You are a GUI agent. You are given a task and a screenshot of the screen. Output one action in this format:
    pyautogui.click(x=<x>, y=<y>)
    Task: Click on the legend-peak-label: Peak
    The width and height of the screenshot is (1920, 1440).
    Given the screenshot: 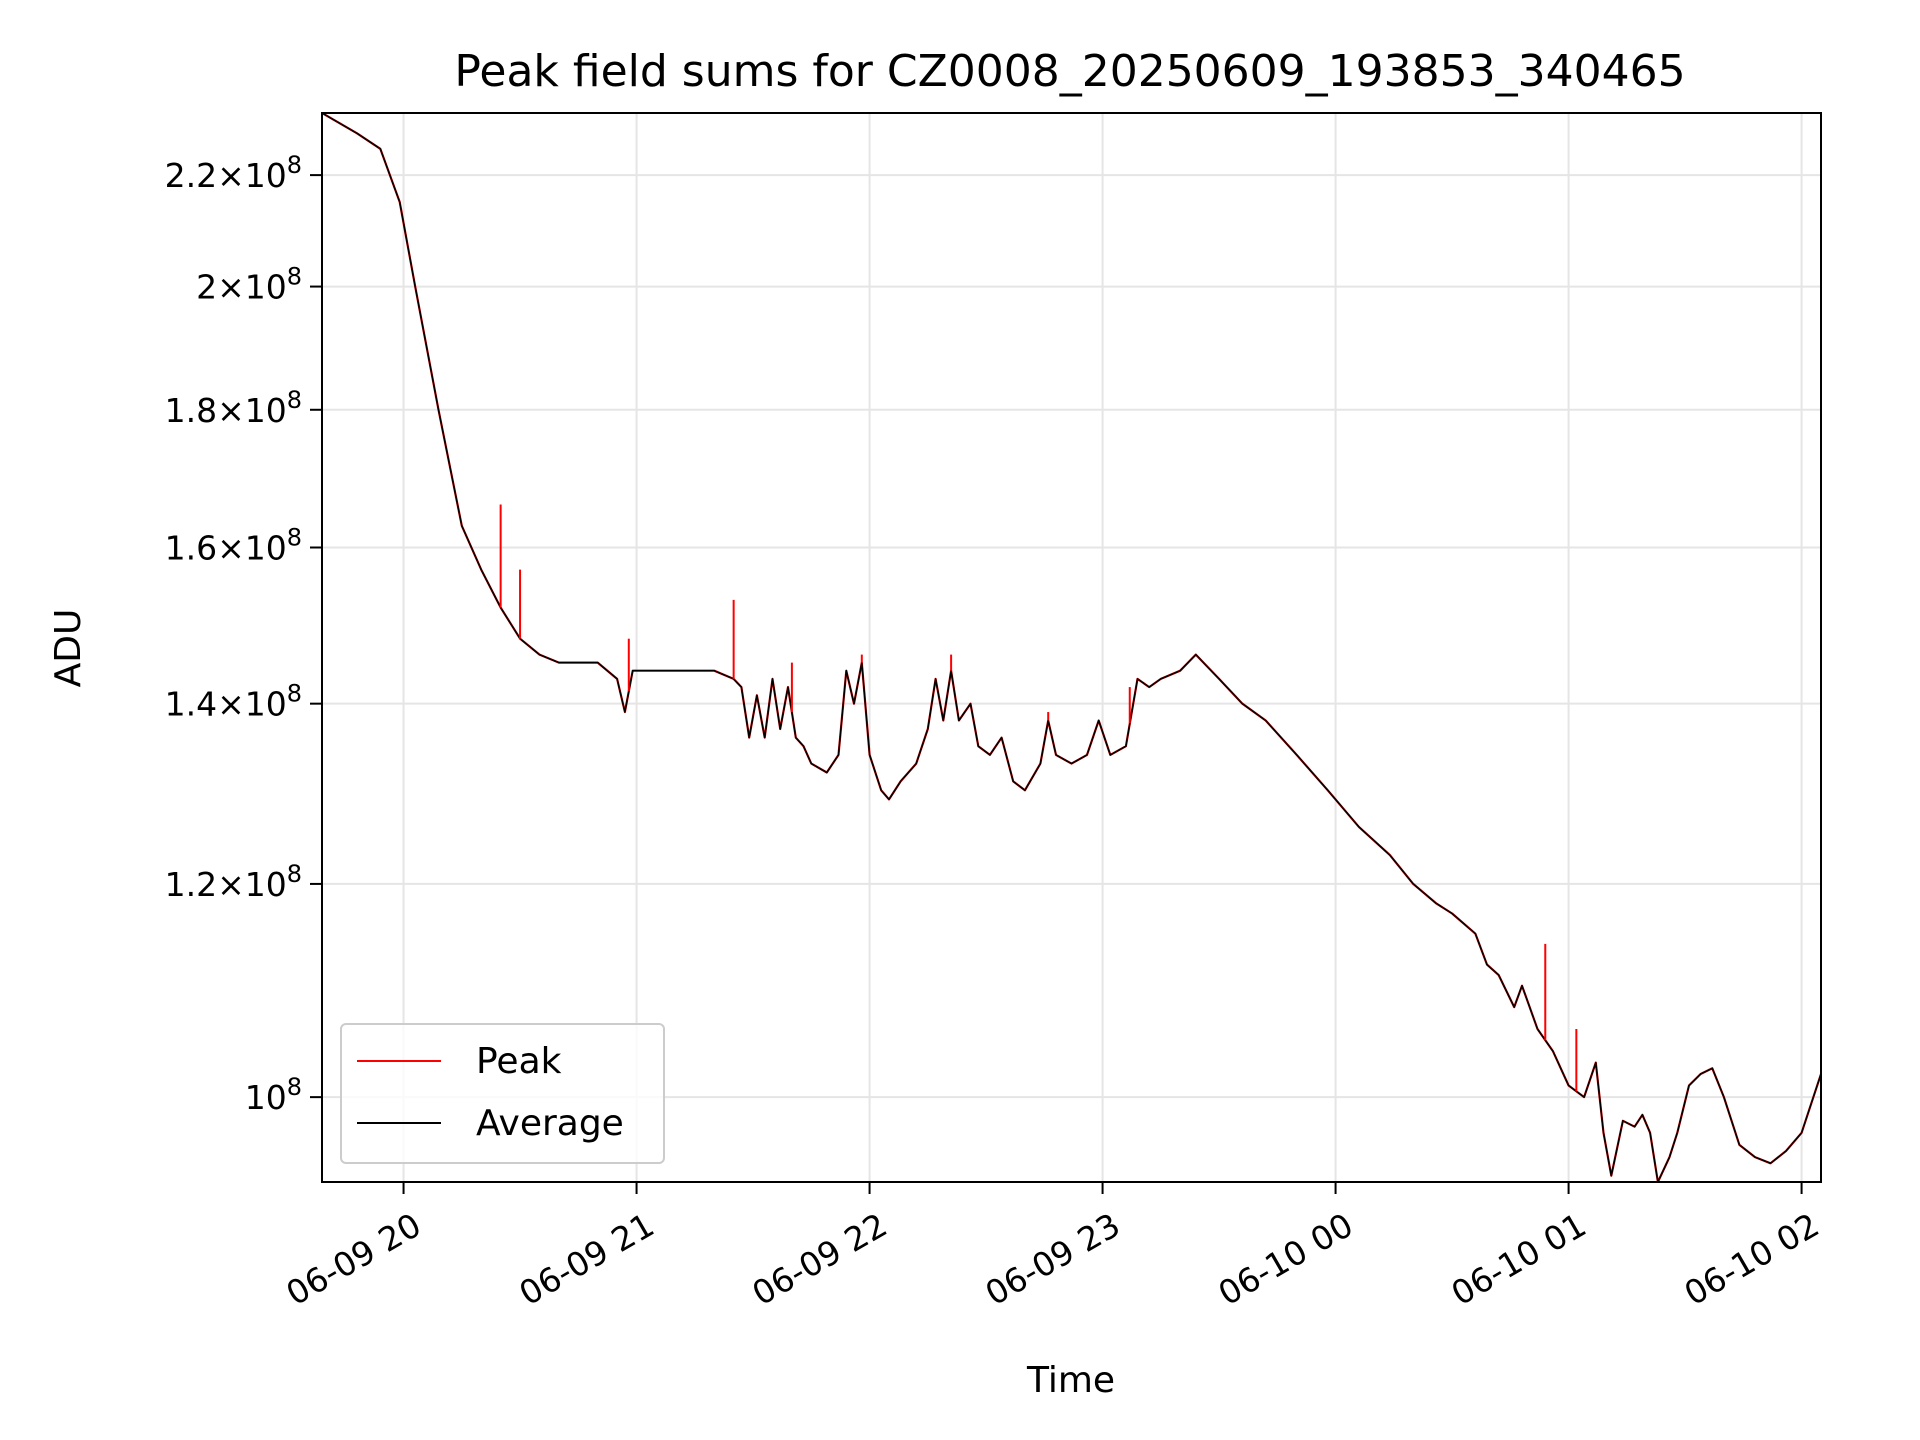 What is the action you would take?
    pyautogui.click(x=519, y=1061)
    